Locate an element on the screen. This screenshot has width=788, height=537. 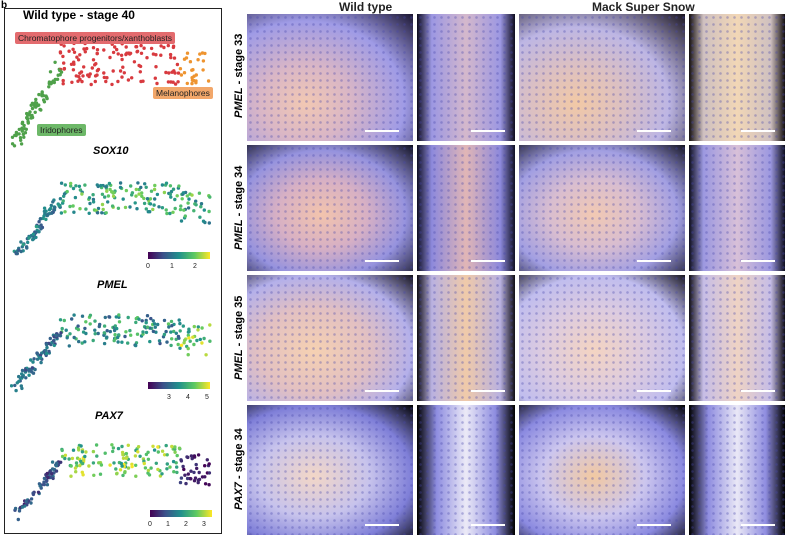
mack-super-snow-lateral-photo is located at coordinates (602, 338).